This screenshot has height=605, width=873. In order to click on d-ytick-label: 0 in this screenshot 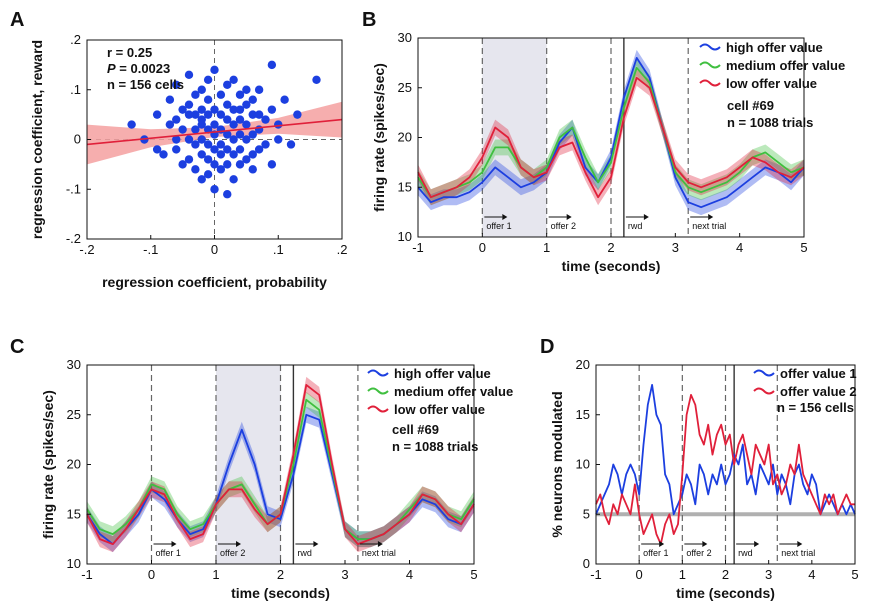, I will do `click(586, 563)`.